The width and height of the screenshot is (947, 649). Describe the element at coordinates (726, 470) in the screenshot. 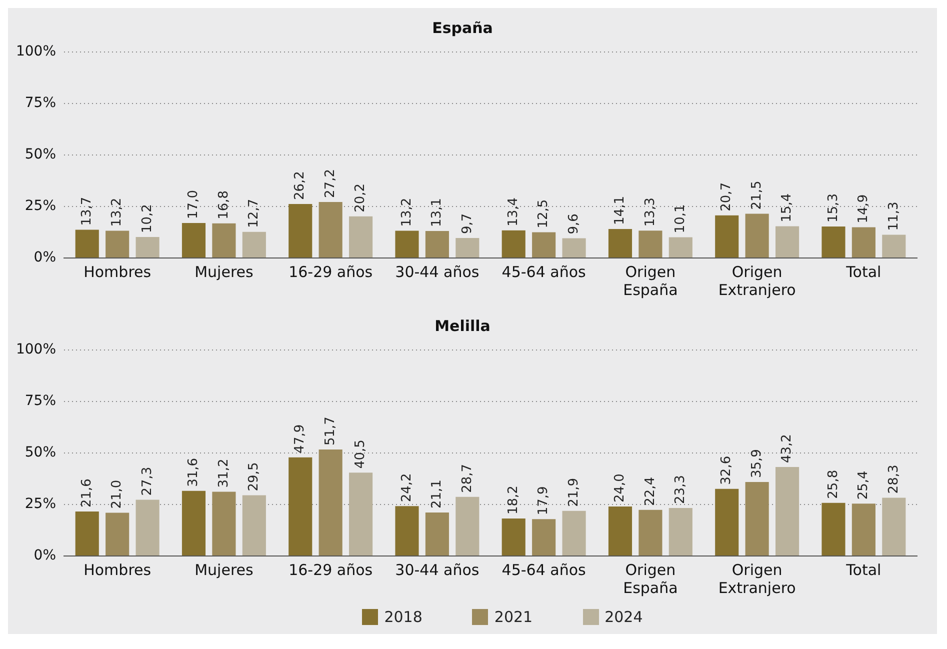

I see `data-label: 32,6` at that location.